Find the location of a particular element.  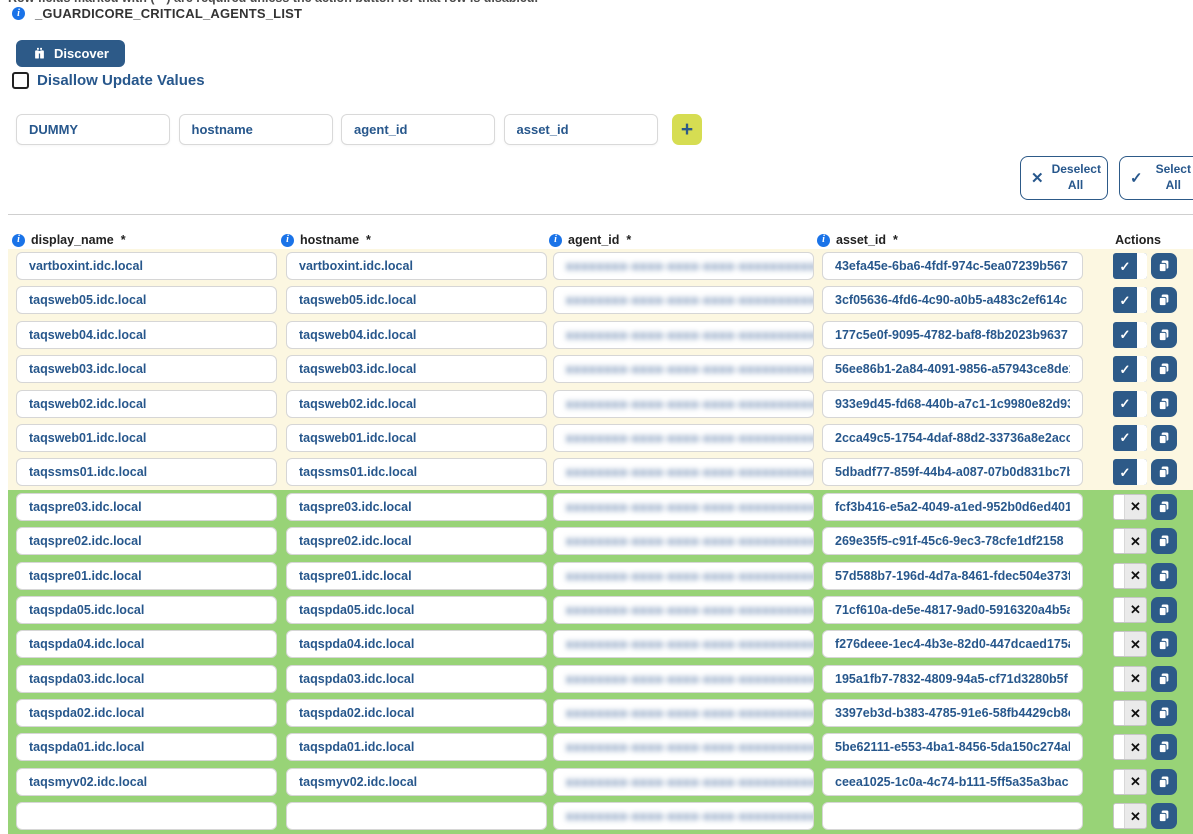

add-column-button: + is located at coordinates (687, 129).